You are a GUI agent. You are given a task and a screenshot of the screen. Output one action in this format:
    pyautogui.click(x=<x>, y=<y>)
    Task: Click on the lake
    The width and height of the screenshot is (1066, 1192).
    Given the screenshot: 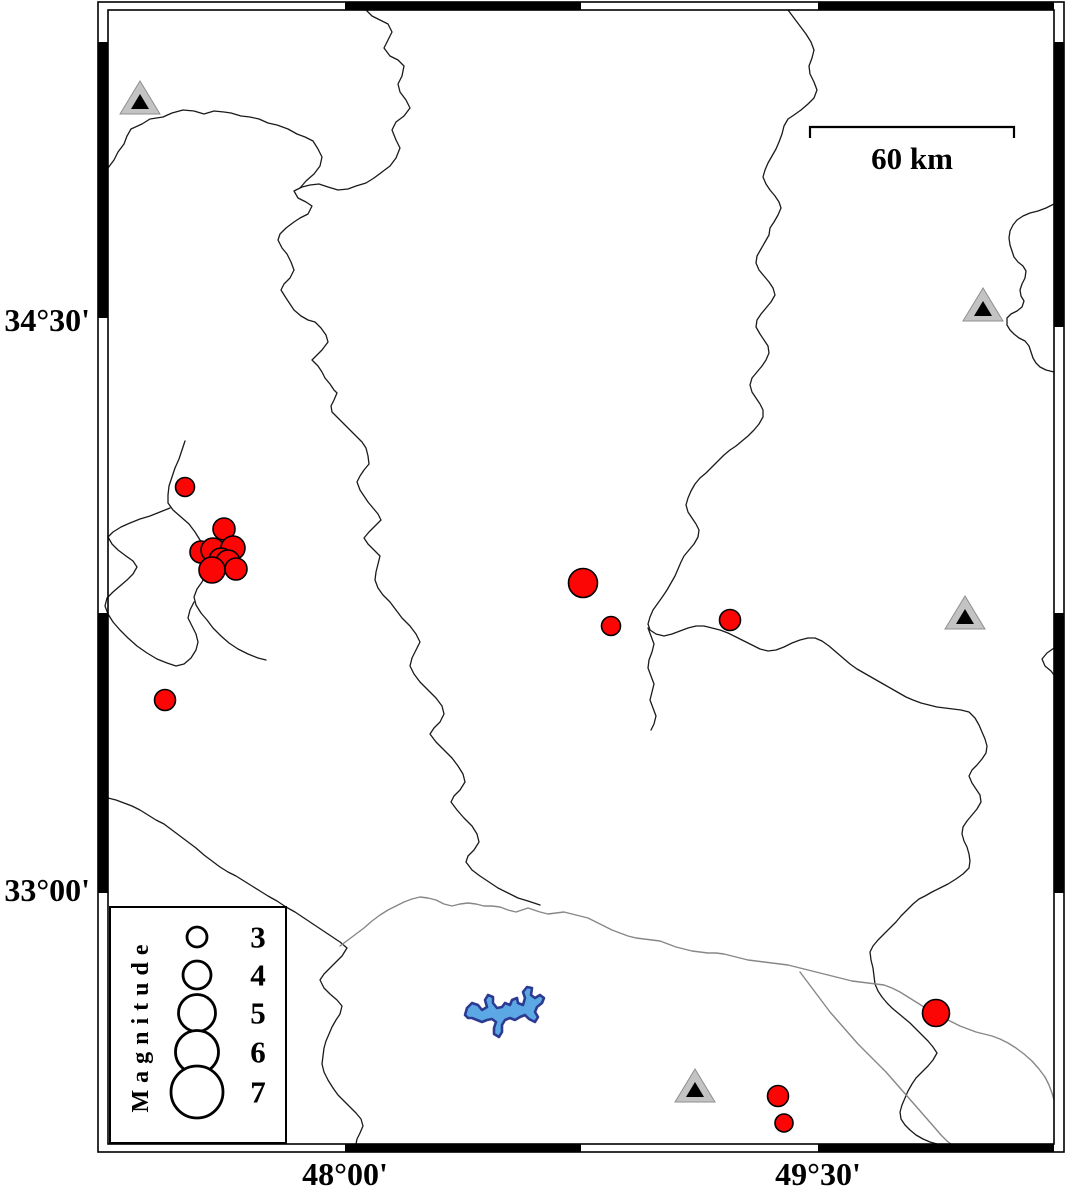 What is the action you would take?
    pyautogui.click(x=504, y=1012)
    